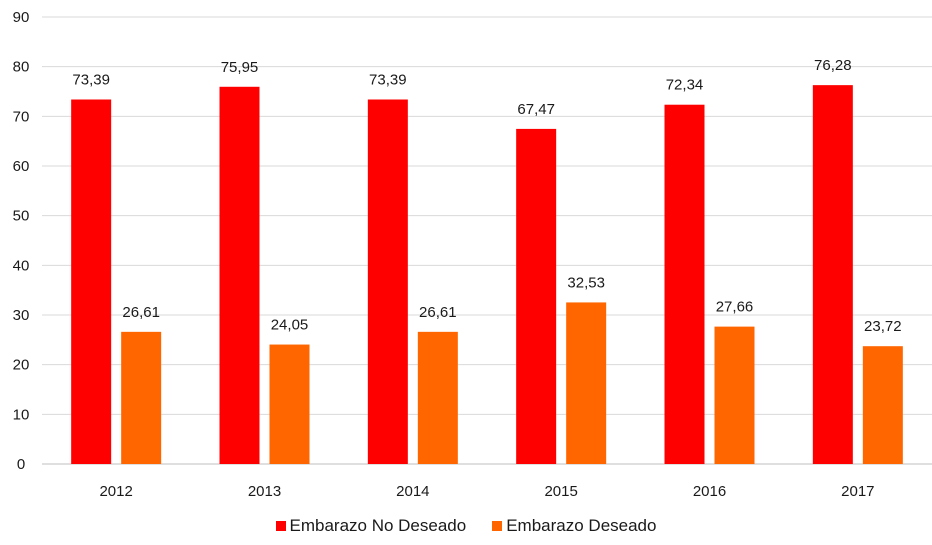  I want to click on legend-swatch-no-deseado, so click(280, 526).